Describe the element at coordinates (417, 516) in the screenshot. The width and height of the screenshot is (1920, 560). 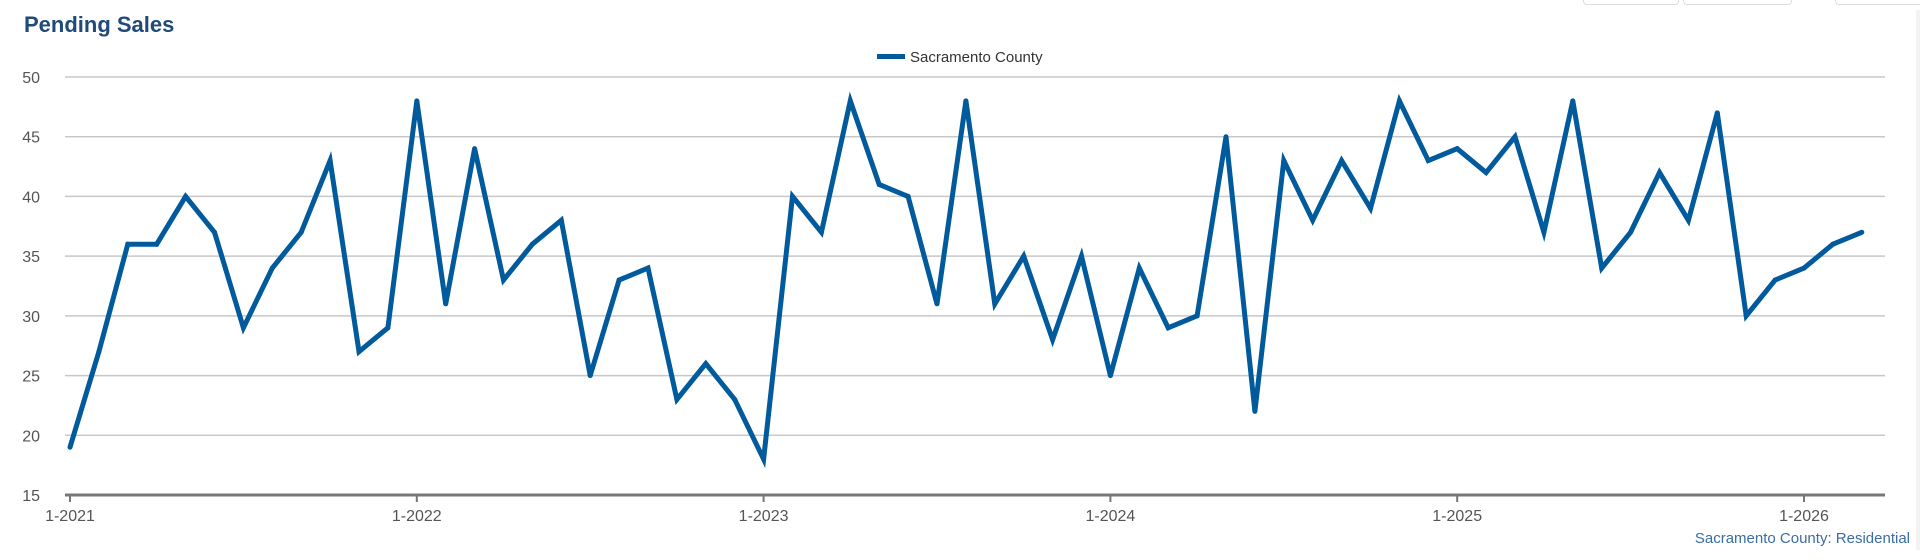
I see `x-tick-label: 1-2022` at that location.